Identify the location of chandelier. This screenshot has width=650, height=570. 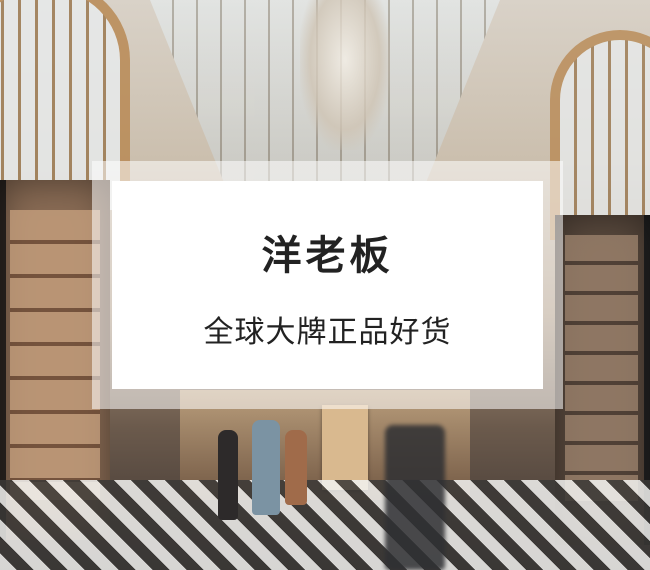
(345, 75).